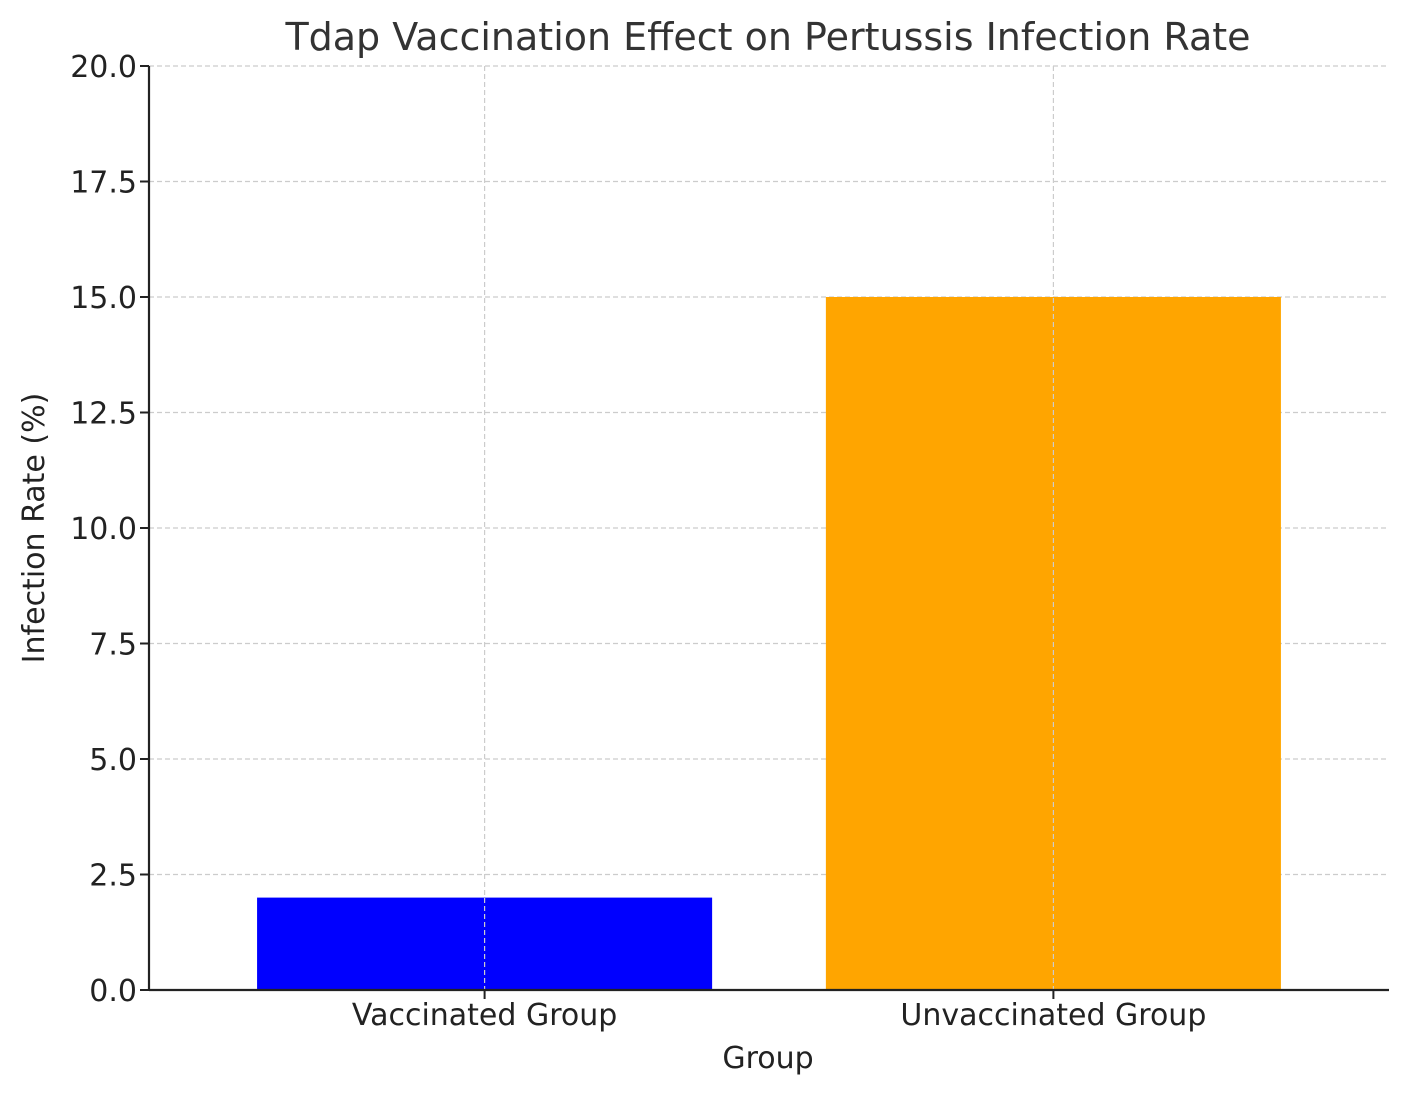 The image size is (1408, 1101). What do you see at coordinates (34, 528) in the screenshot?
I see `y-axis-label: Infection Rate (%)` at bounding box center [34, 528].